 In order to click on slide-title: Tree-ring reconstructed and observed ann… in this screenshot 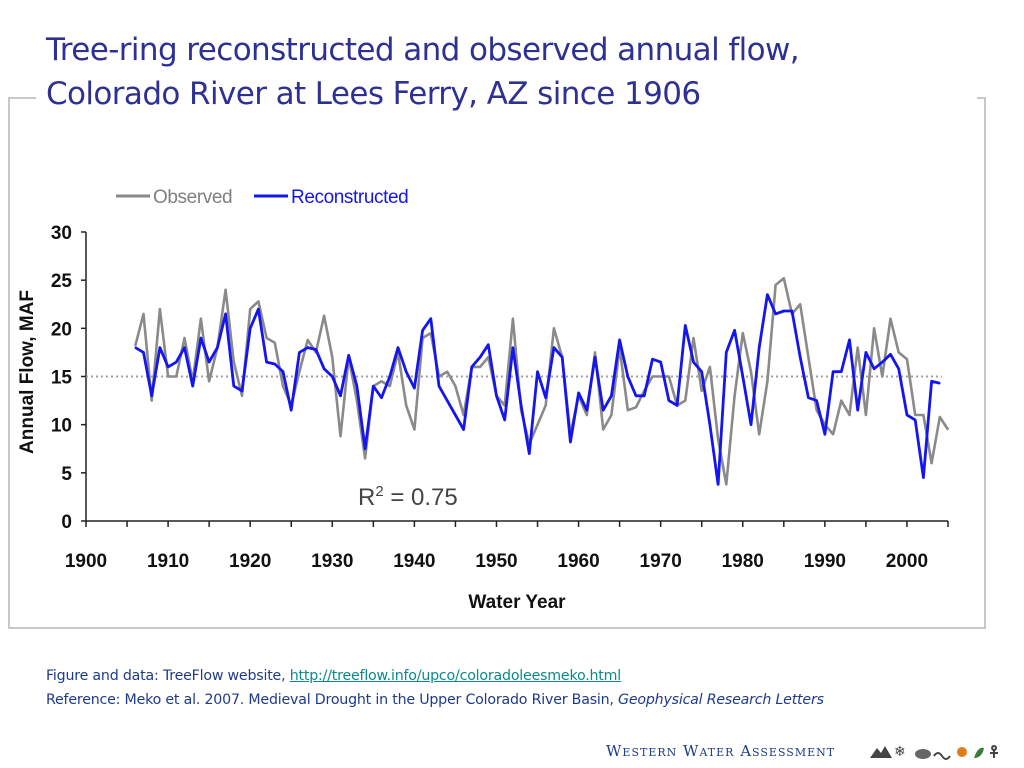, I will do `click(496, 72)`.